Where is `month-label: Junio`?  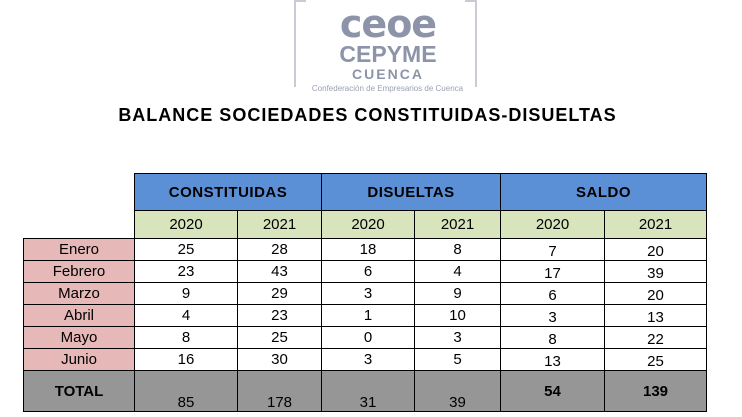
month-label: Junio is located at coordinates (79, 359).